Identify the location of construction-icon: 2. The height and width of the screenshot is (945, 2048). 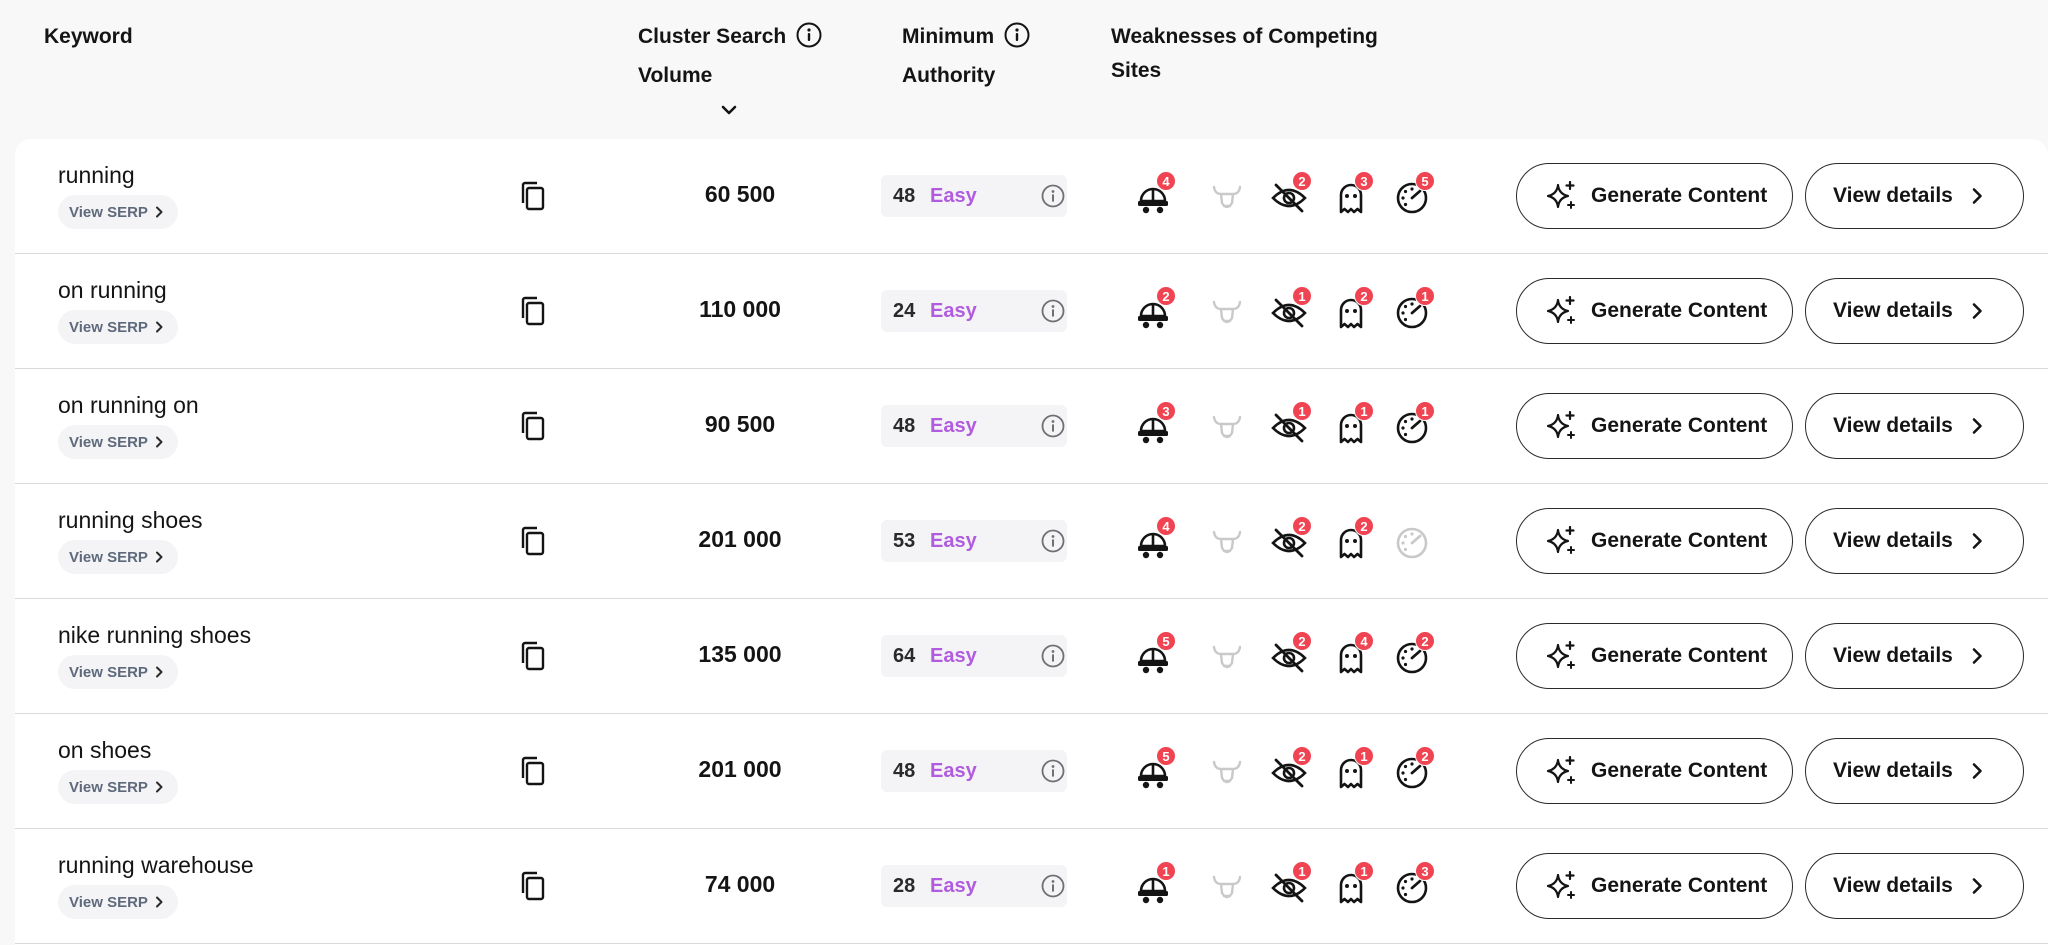
(1155, 309).